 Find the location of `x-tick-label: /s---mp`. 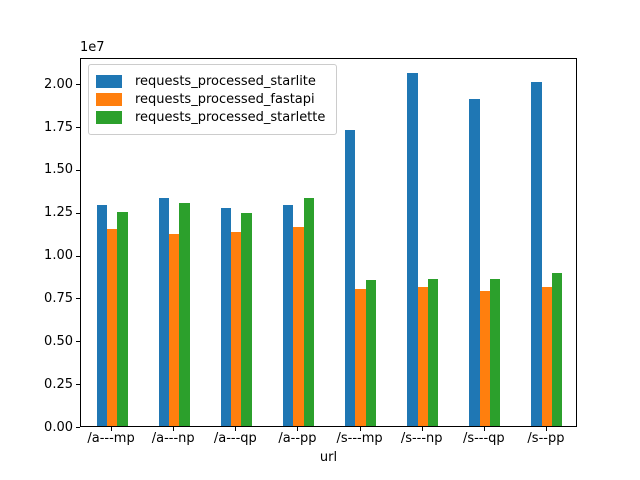

x-tick-label: /s---mp is located at coordinates (359, 438).